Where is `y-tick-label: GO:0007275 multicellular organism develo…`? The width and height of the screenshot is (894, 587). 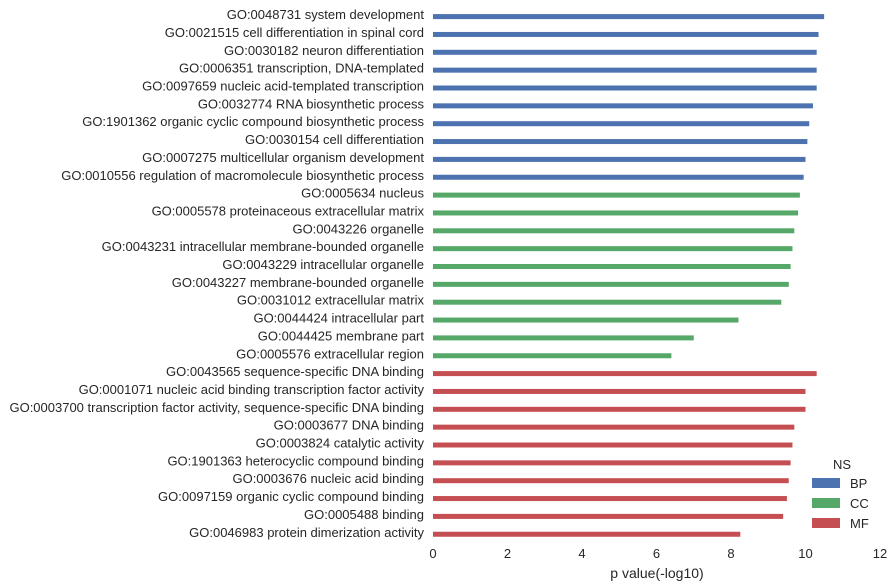
y-tick-label: GO:0007275 multicellular organism develo… is located at coordinates (283, 157).